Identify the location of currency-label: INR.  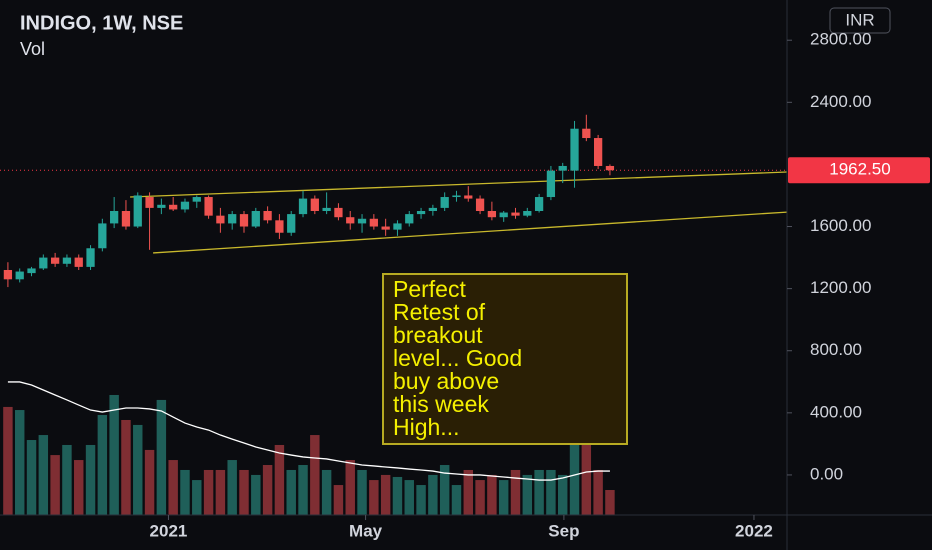
(859, 19).